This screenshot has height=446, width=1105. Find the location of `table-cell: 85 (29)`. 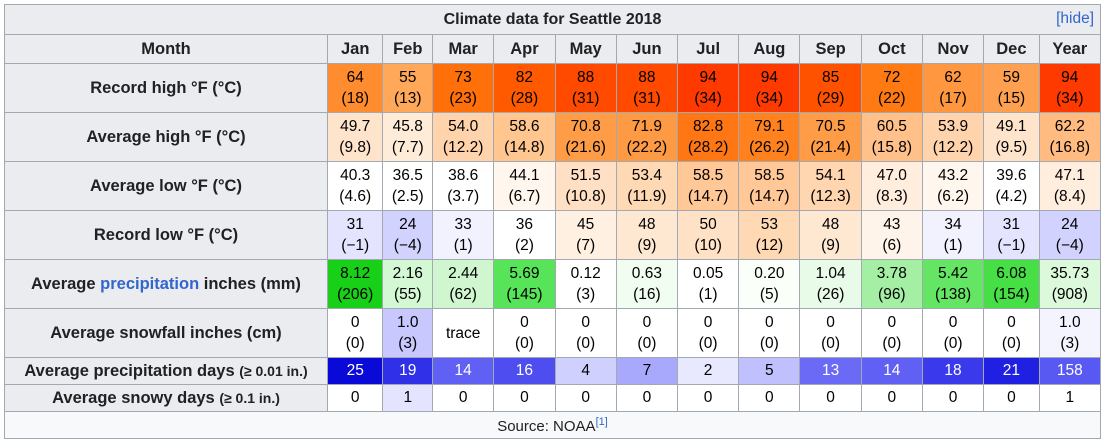

table-cell: 85 (29) is located at coordinates (830, 88).